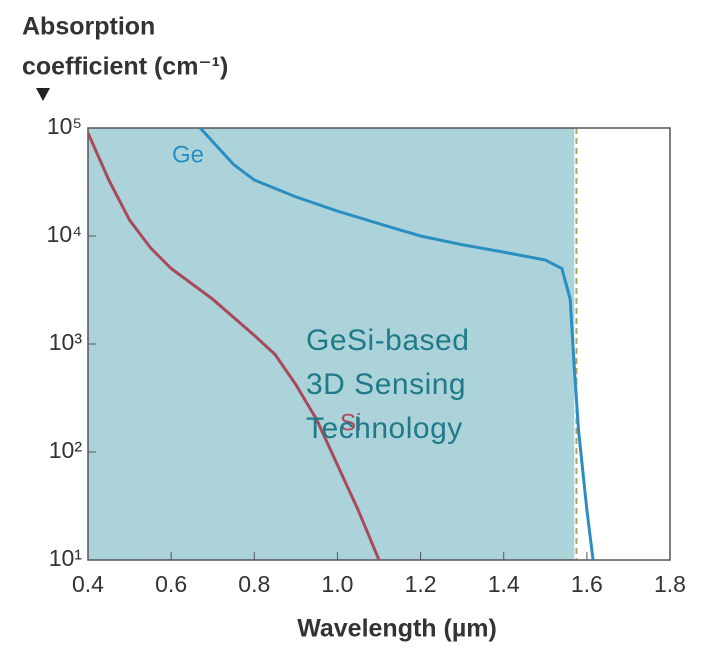 The width and height of the screenshot is (707, 655). What do you see at coordinates (66, 342) in the screenshot?
I see `y-tick-label: 10³` at bounding box center [66, 342].